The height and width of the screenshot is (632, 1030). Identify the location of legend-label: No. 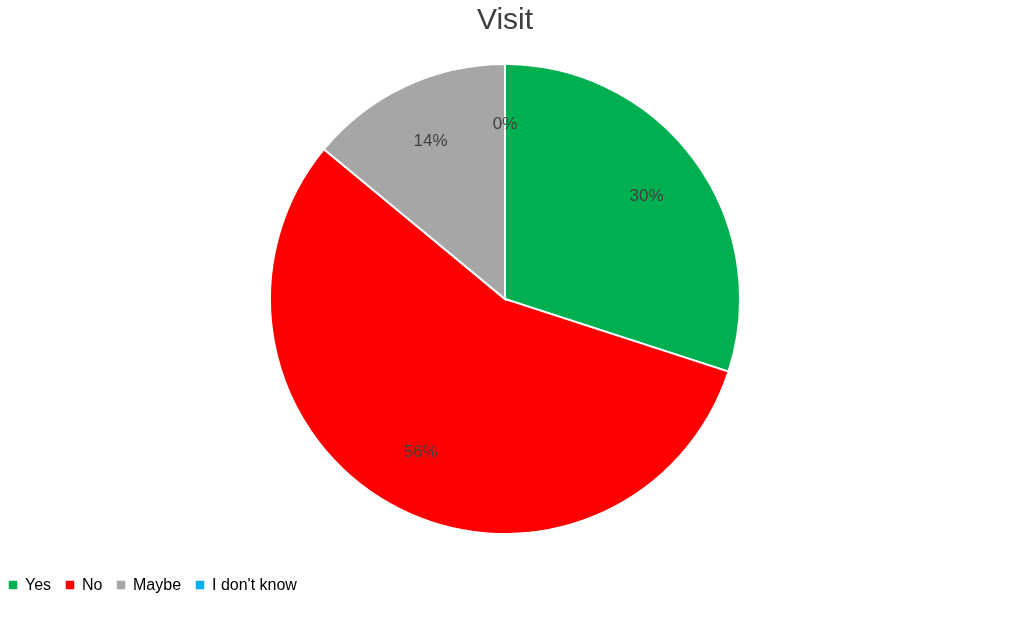
(92, 584).